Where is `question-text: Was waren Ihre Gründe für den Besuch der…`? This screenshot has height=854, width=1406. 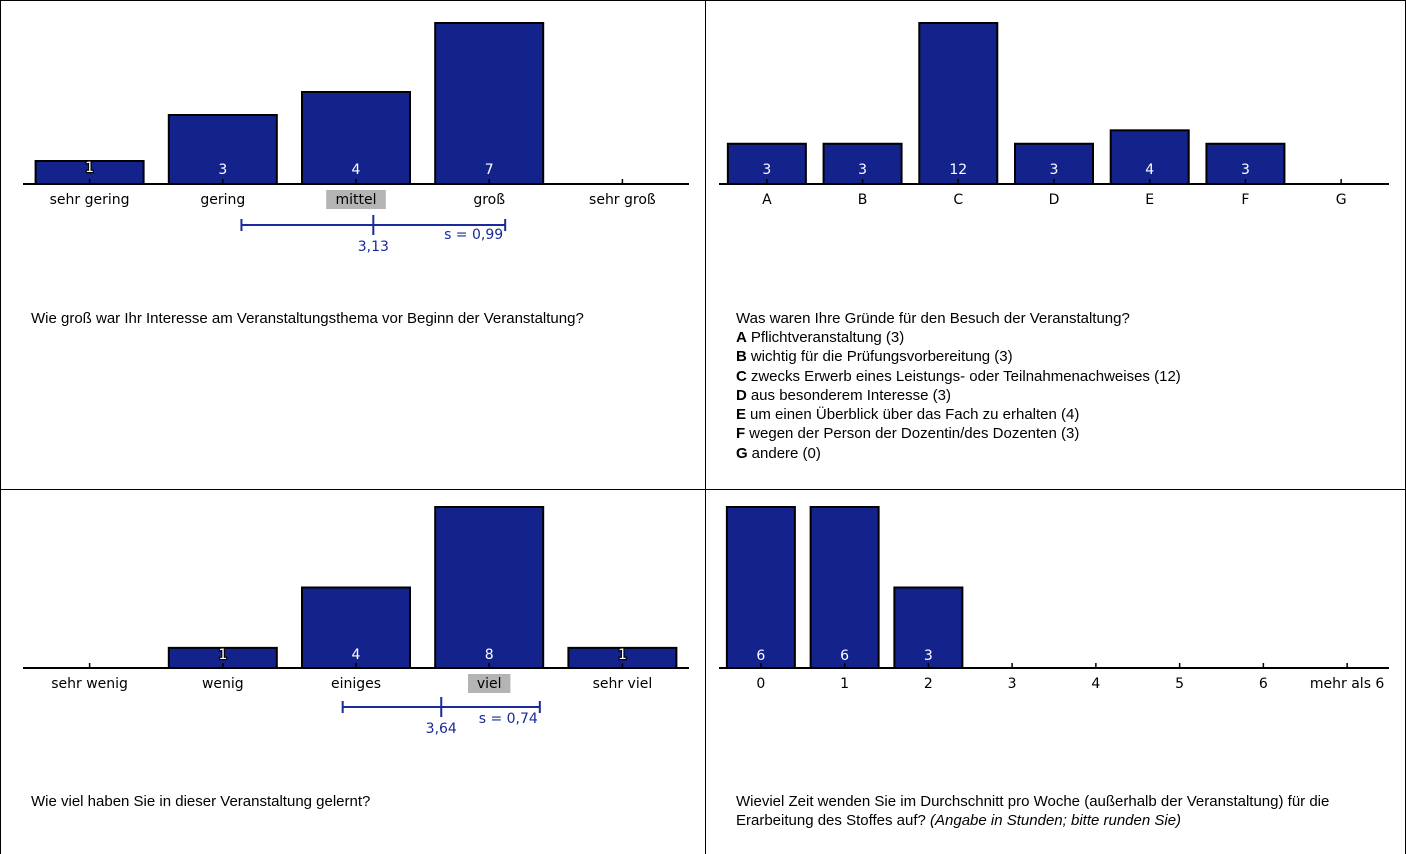 question-text: Was waren Ihre Gründe für den Besuch der… is located at coordinates (1060, 386).